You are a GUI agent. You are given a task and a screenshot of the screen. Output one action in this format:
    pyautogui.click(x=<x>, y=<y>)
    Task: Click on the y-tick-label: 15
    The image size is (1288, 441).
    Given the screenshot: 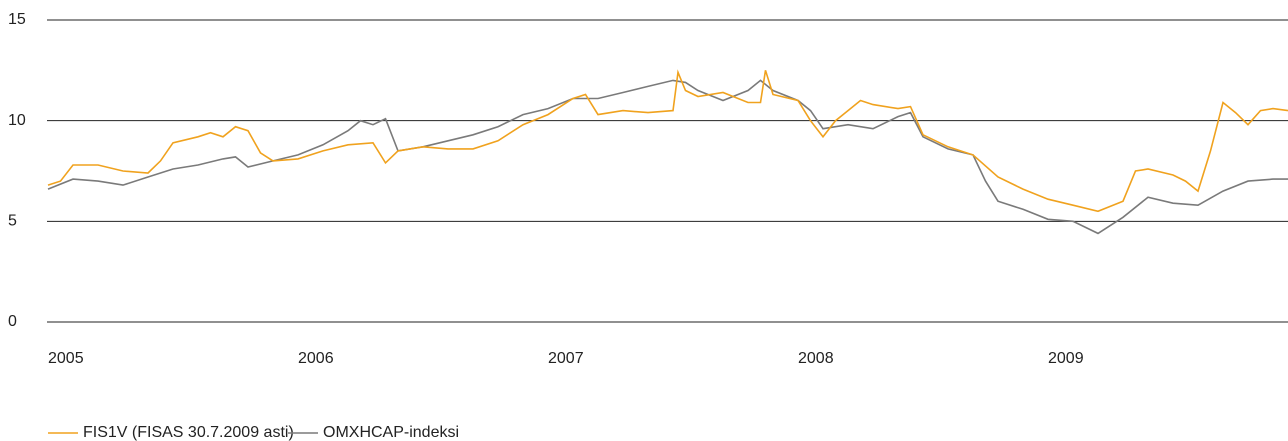 What is the action you would take?
    pyautogui.click(x=17, y=19)
    